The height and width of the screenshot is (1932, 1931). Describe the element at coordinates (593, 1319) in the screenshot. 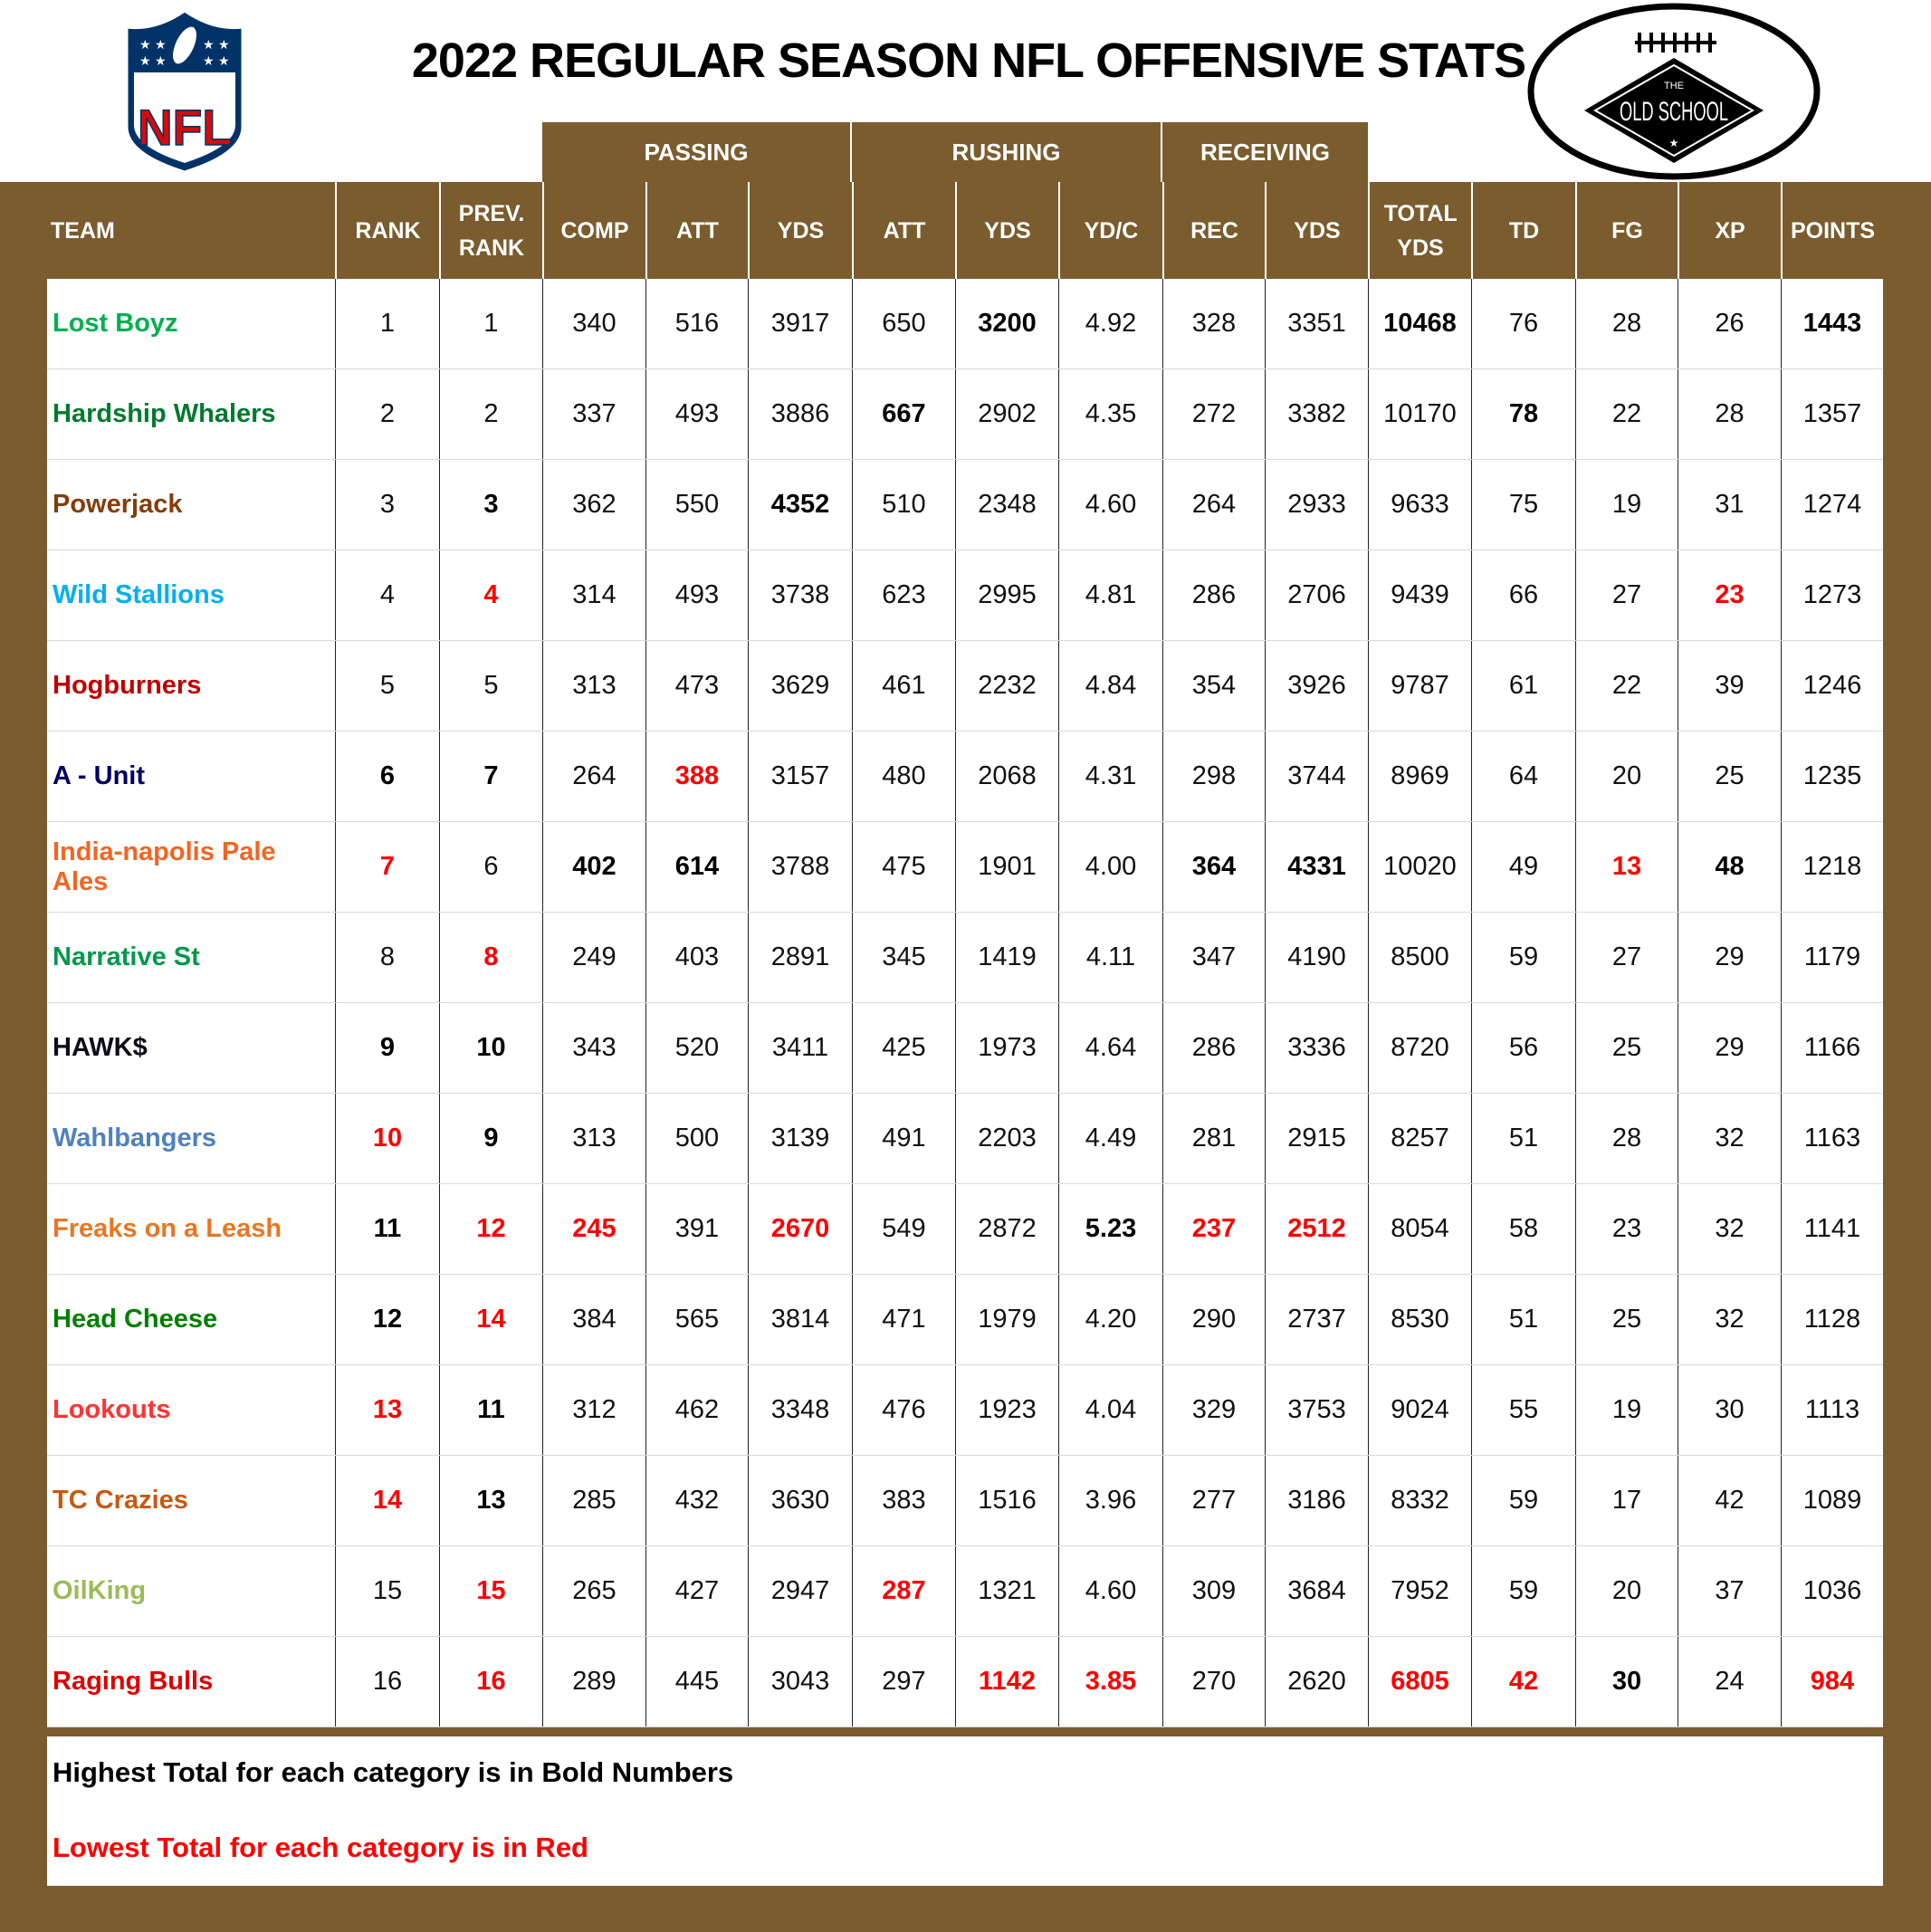

I see `cell-comp: 384` at that location.